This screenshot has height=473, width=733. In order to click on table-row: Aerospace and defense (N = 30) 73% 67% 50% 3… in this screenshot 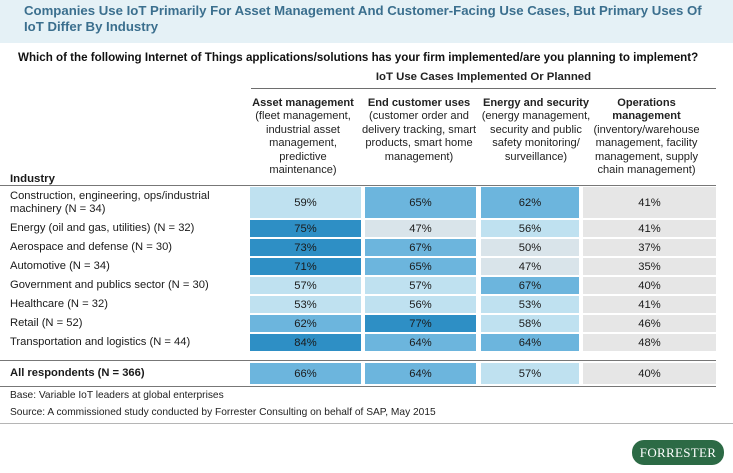, I will do `click(366, 247)`.